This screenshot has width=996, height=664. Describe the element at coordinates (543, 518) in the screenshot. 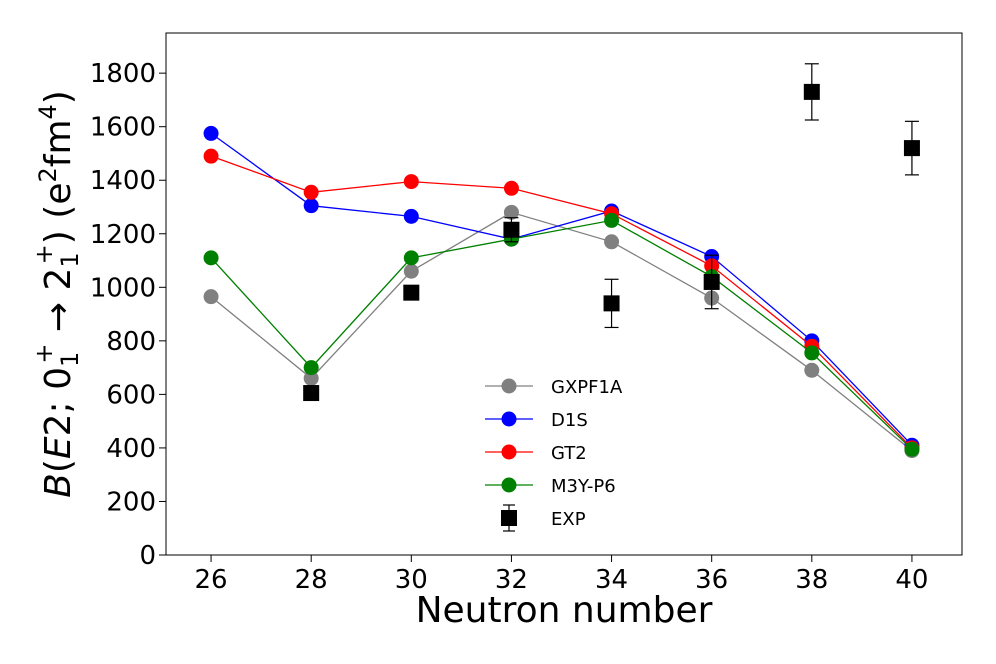

I see `legend-item-exp: EXP` at that location.